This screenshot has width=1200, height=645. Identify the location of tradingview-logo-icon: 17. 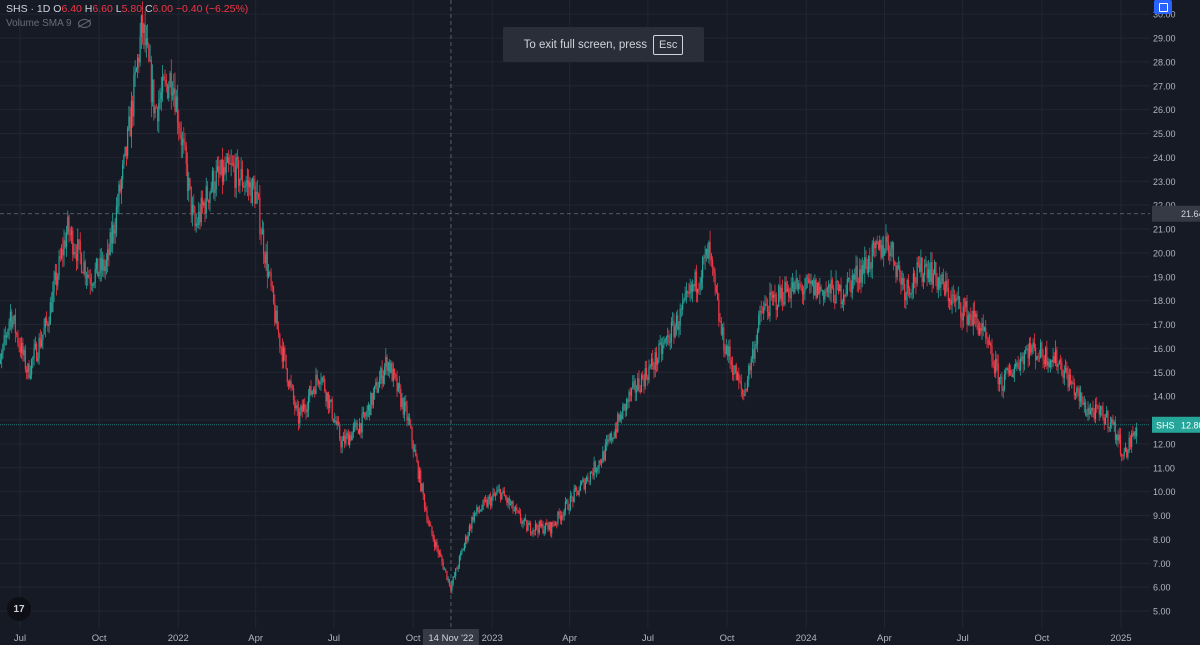
(19, 609).